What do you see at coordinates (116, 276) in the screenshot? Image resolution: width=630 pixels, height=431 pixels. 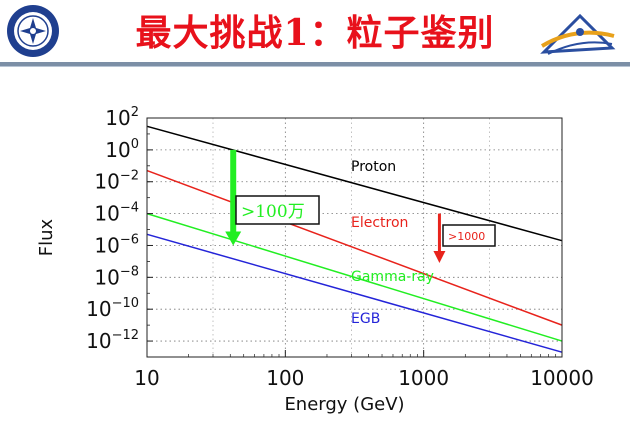 I see `y-tick-label: 10⁻⁸` at bounding box center [116, 276].